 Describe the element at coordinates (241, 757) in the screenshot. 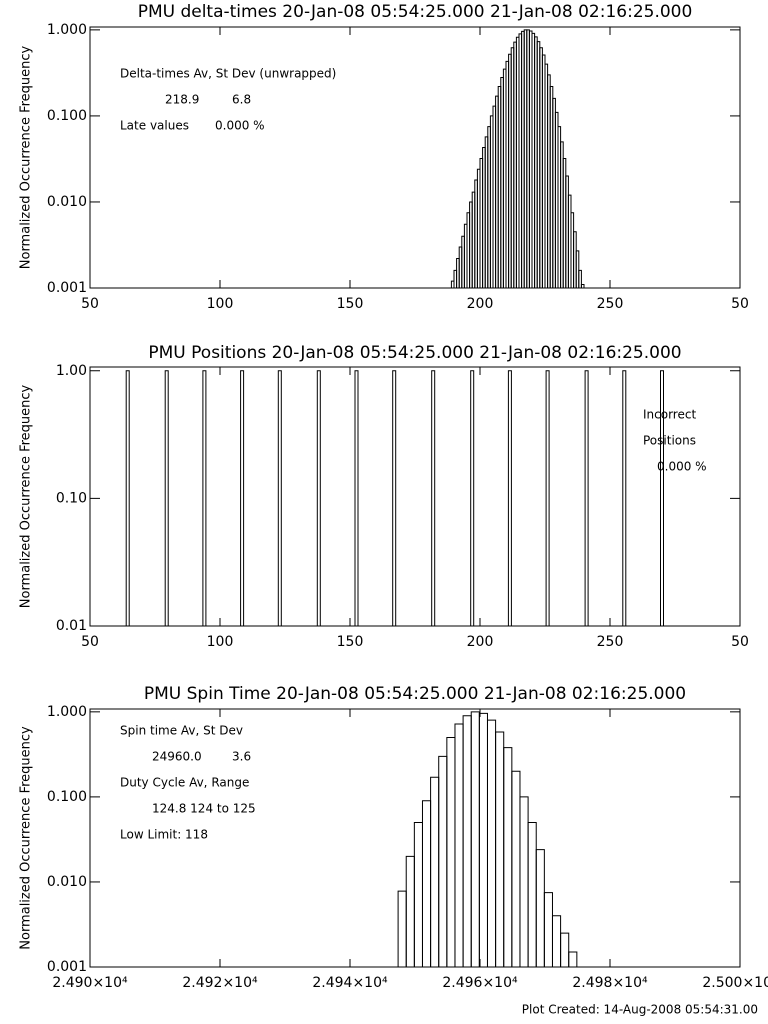

I see `annotation: 3.6` at that location.